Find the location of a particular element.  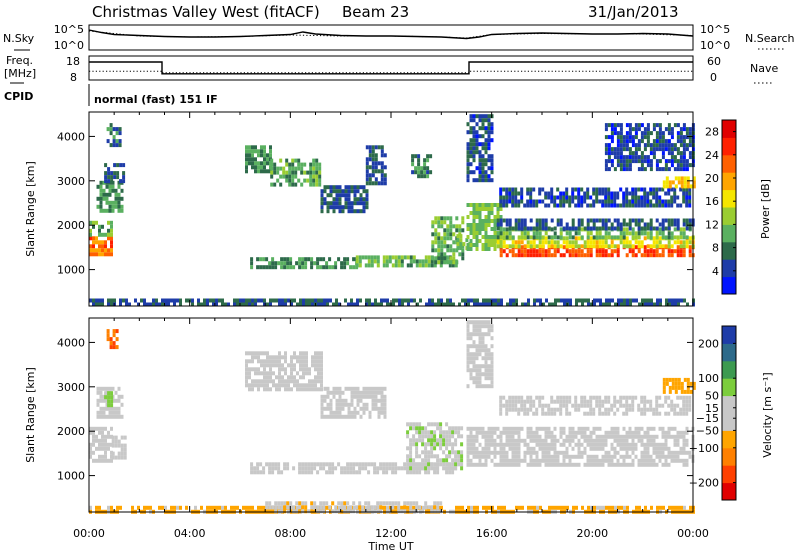

power-colorbar-swatch is located at coordinates (729, 233).